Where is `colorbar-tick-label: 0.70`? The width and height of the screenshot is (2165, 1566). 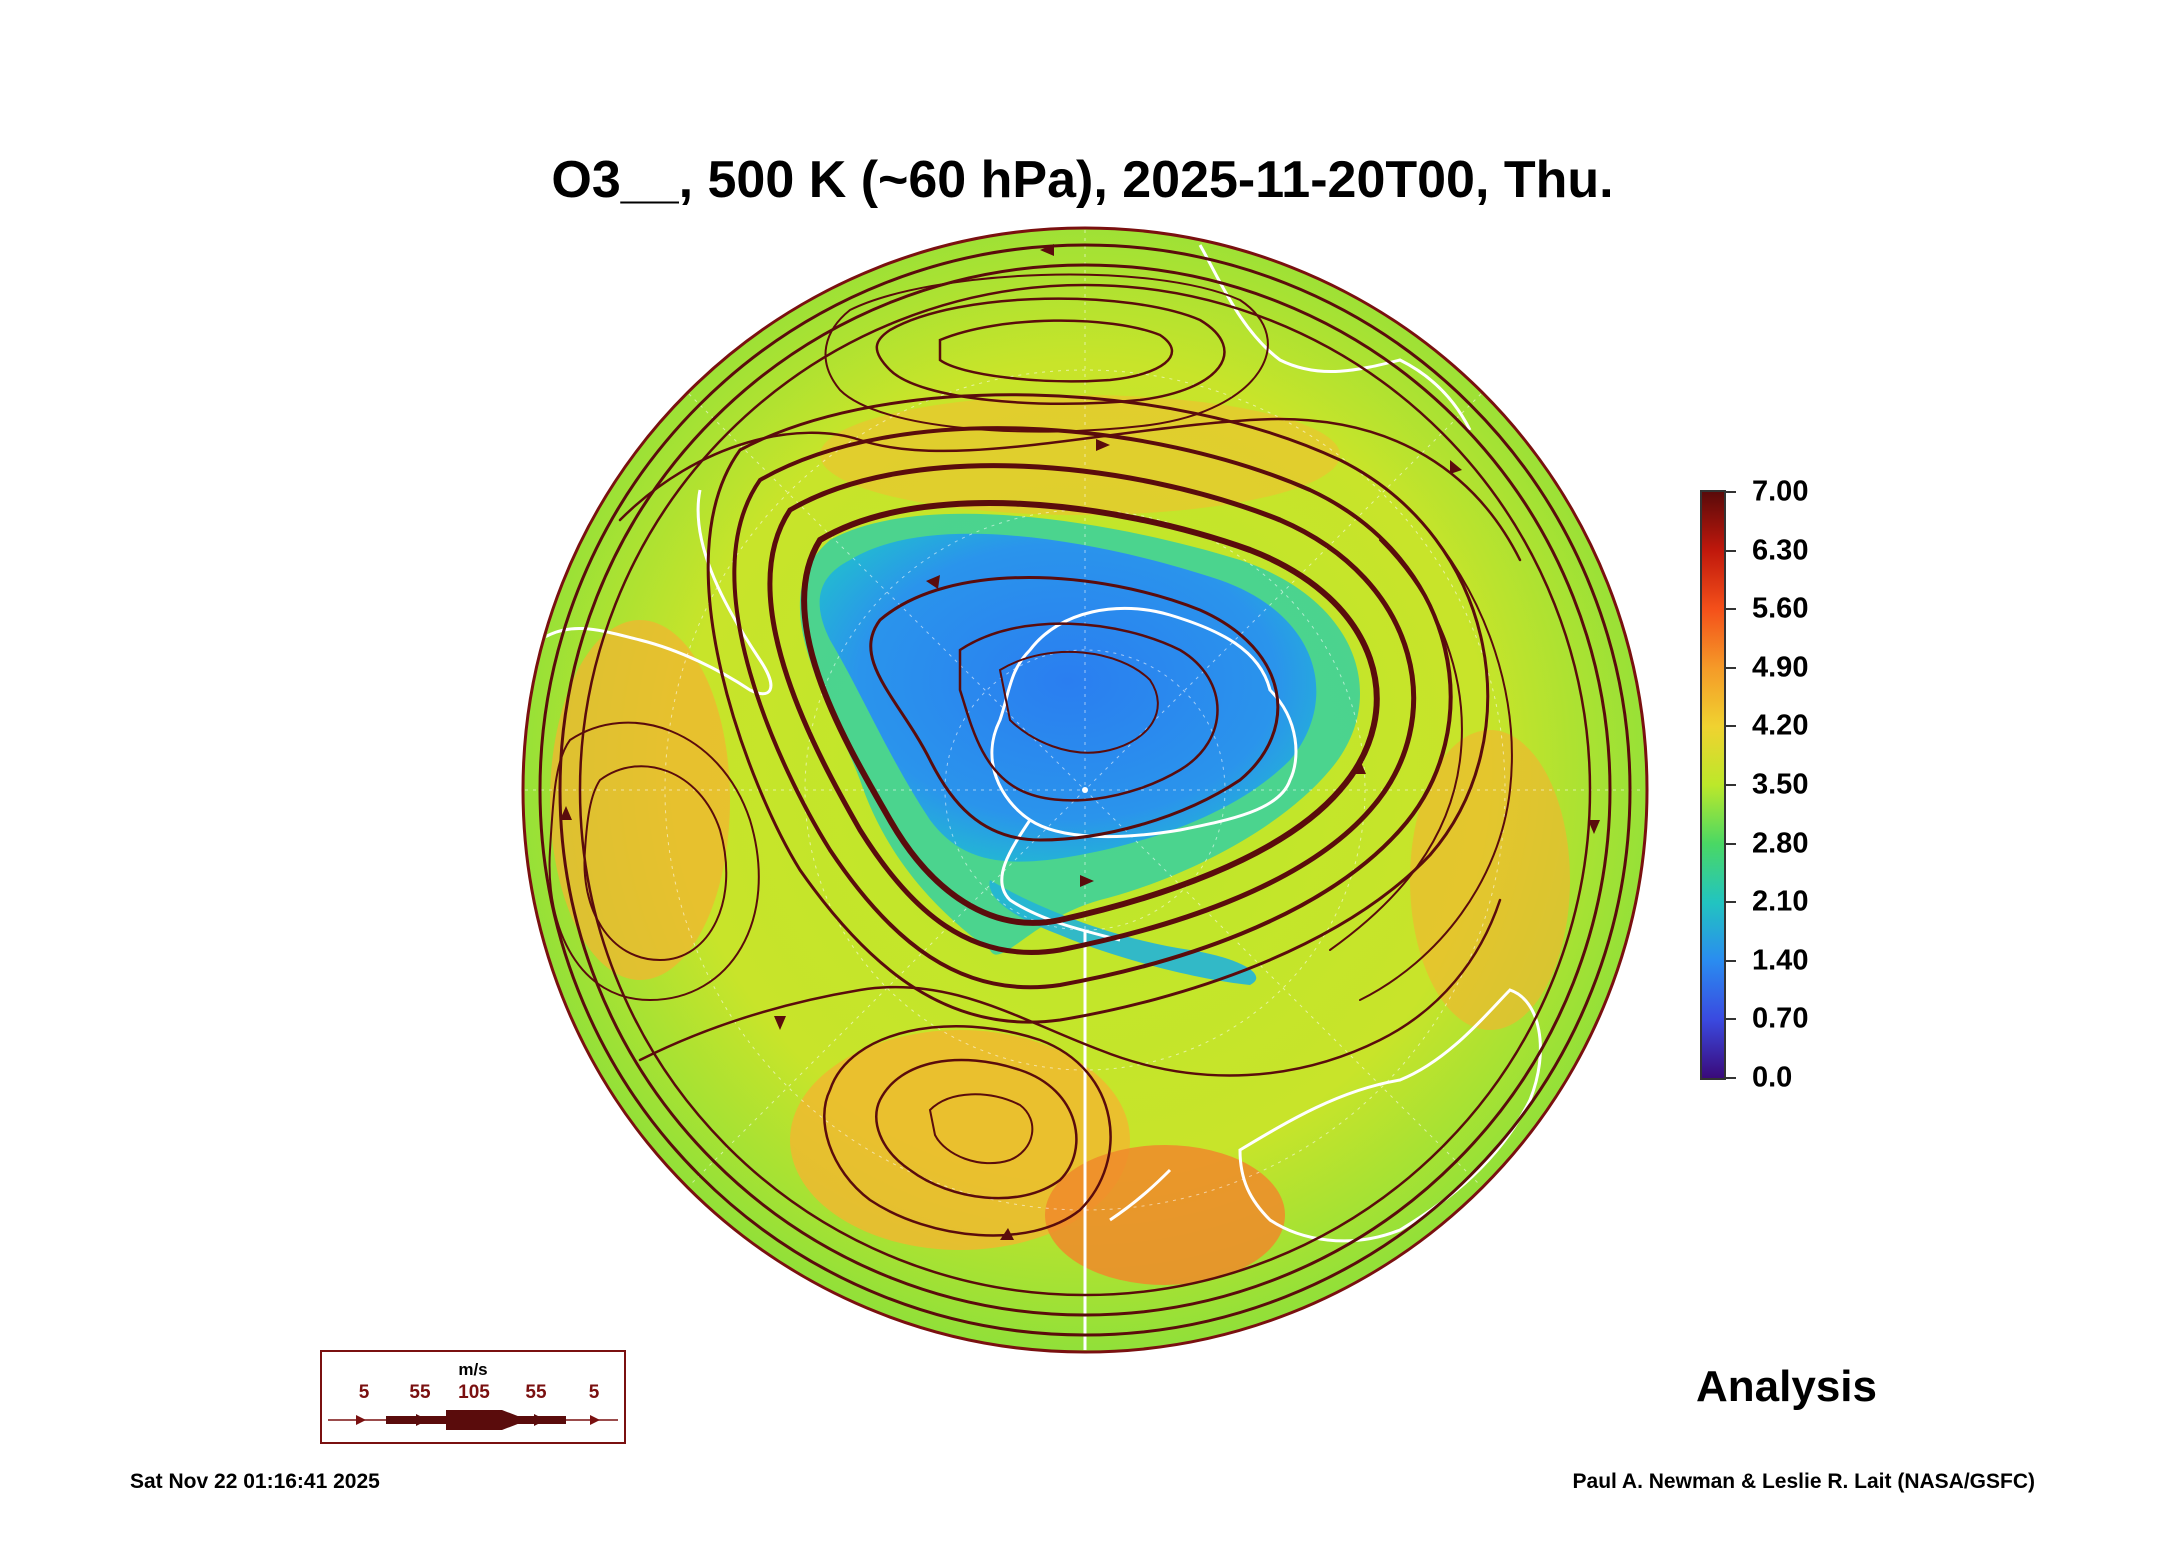
colorbar-tick-label: 0.70 is located at coordinates (1780, 1018).